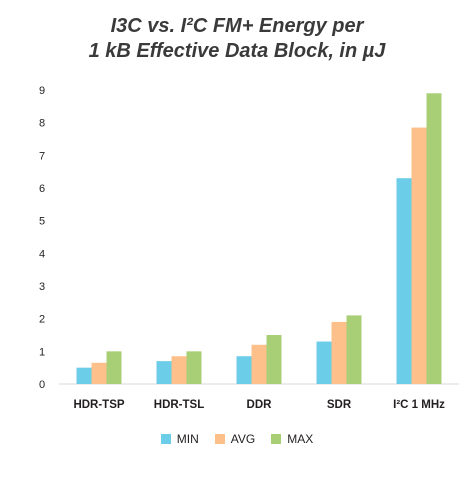 The height and width of the screenshot is (478, 474). What do you see at coordinates (300, 439) in the screenshot?
I see `legend-label: MAX` at bounding box center [300, 439].